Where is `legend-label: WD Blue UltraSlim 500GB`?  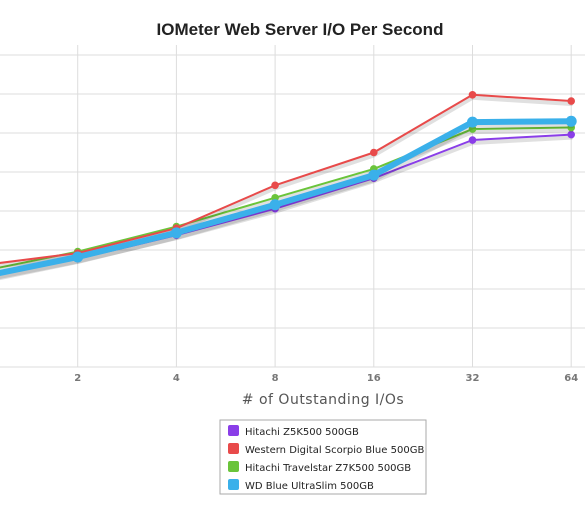 legend-label: WD Blue UltraSlim 500GB is located at coordinates (309, 486).